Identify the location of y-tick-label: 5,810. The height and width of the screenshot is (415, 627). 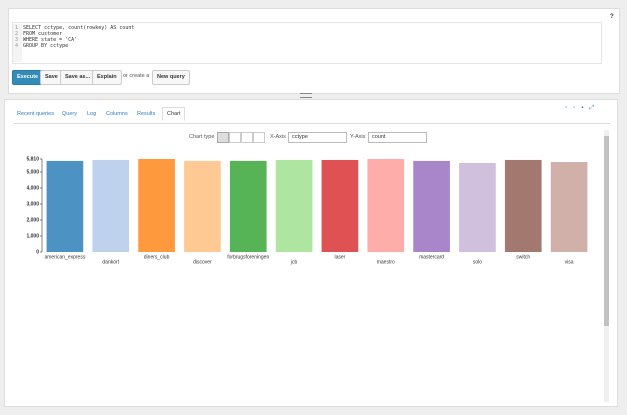
(32, 159).